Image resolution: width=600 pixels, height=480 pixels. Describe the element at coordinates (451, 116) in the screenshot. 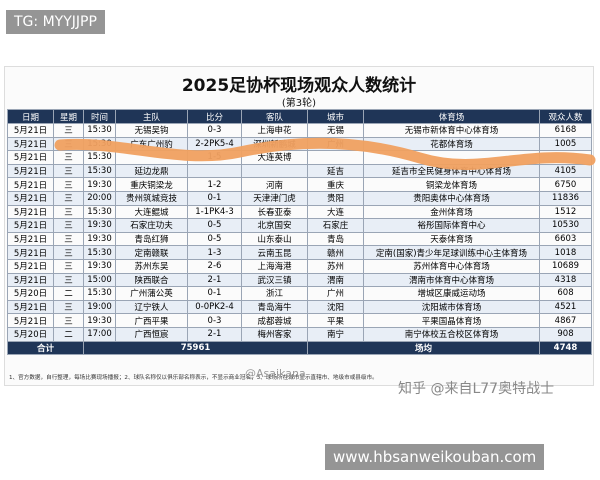

I see `column-header: 体育场` at that location.